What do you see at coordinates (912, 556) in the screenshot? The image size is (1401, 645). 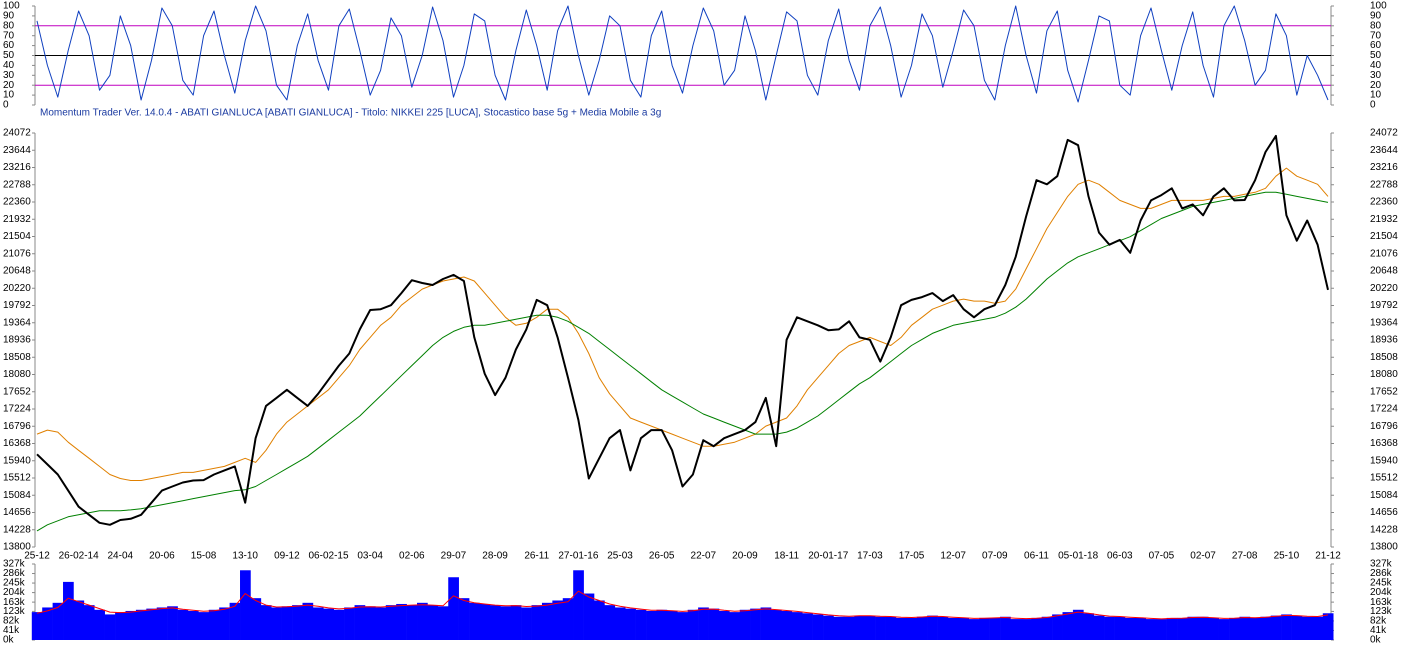 I see `x-tick-label: 17-05` at bounding box center [912, 556].